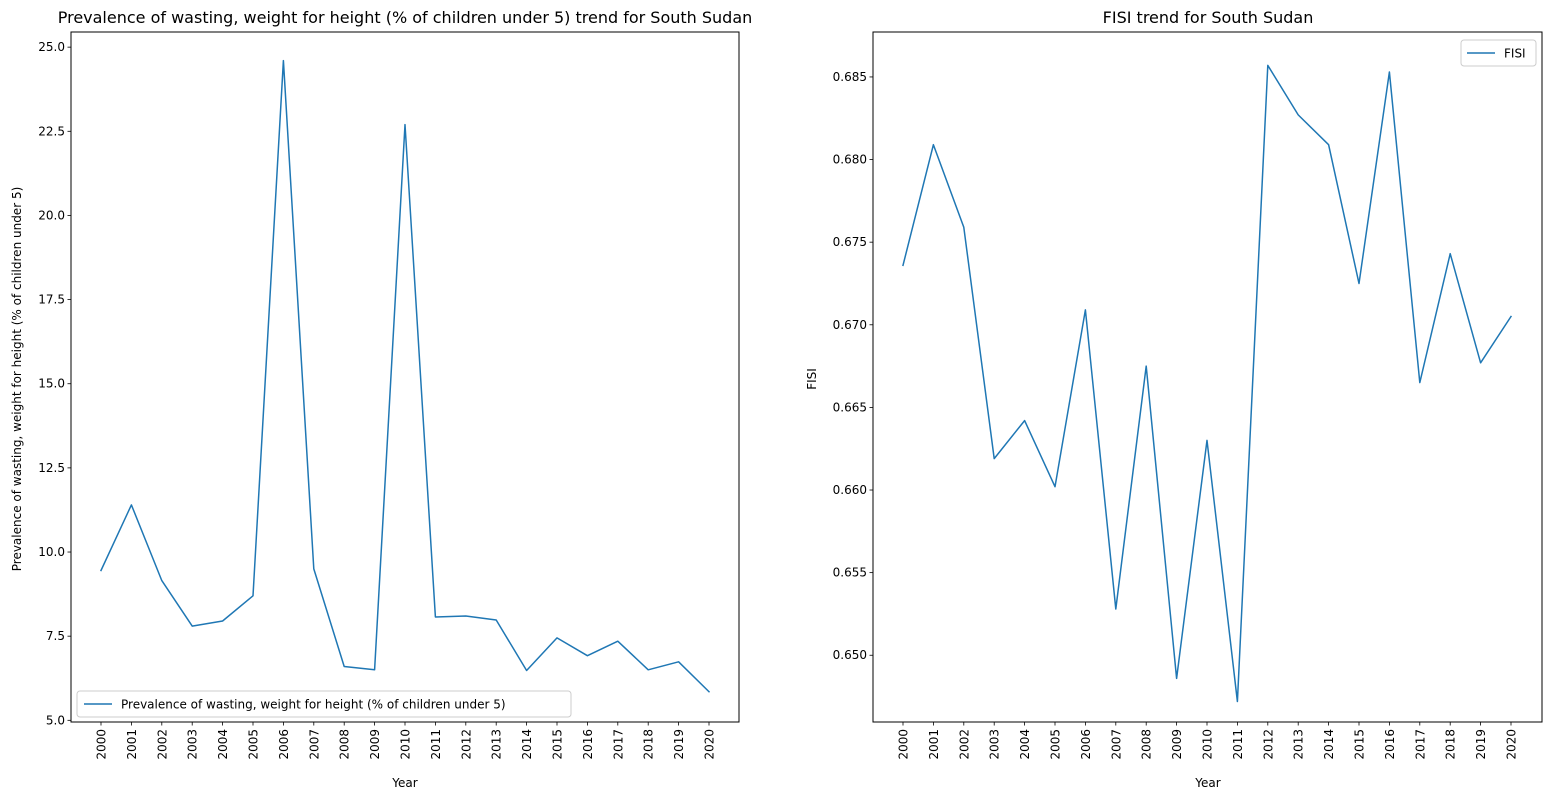 The height and width of the screenshot is (799, 1552). I want to click on wasting-xtick-label: 2006, so click(284, 744).